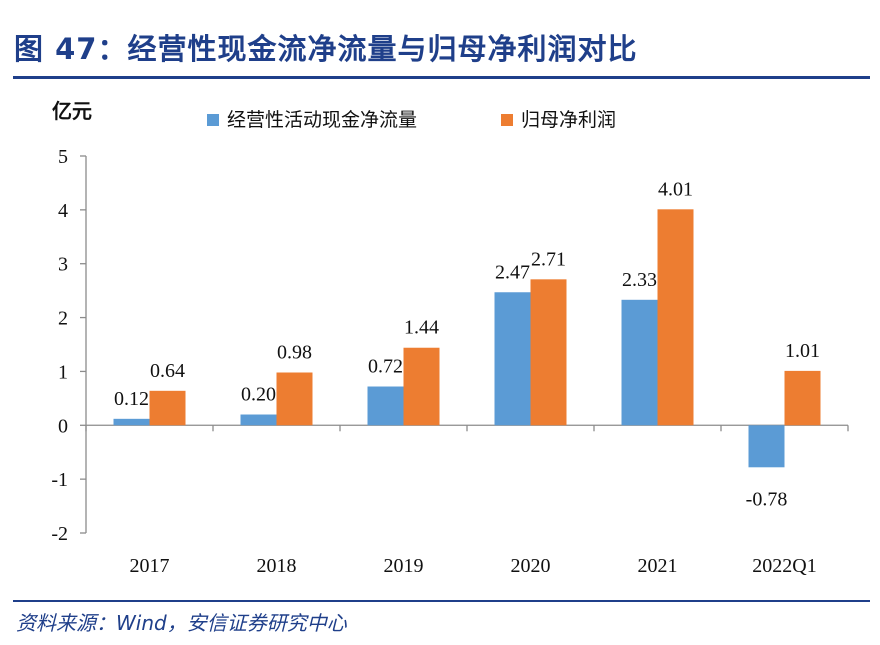 The height and width of the screenshot is (645, 880). What do you see at coordinates (802, 351) in the screenshot?
I see `data-label: 1.01` at bounding box center [802, 351].